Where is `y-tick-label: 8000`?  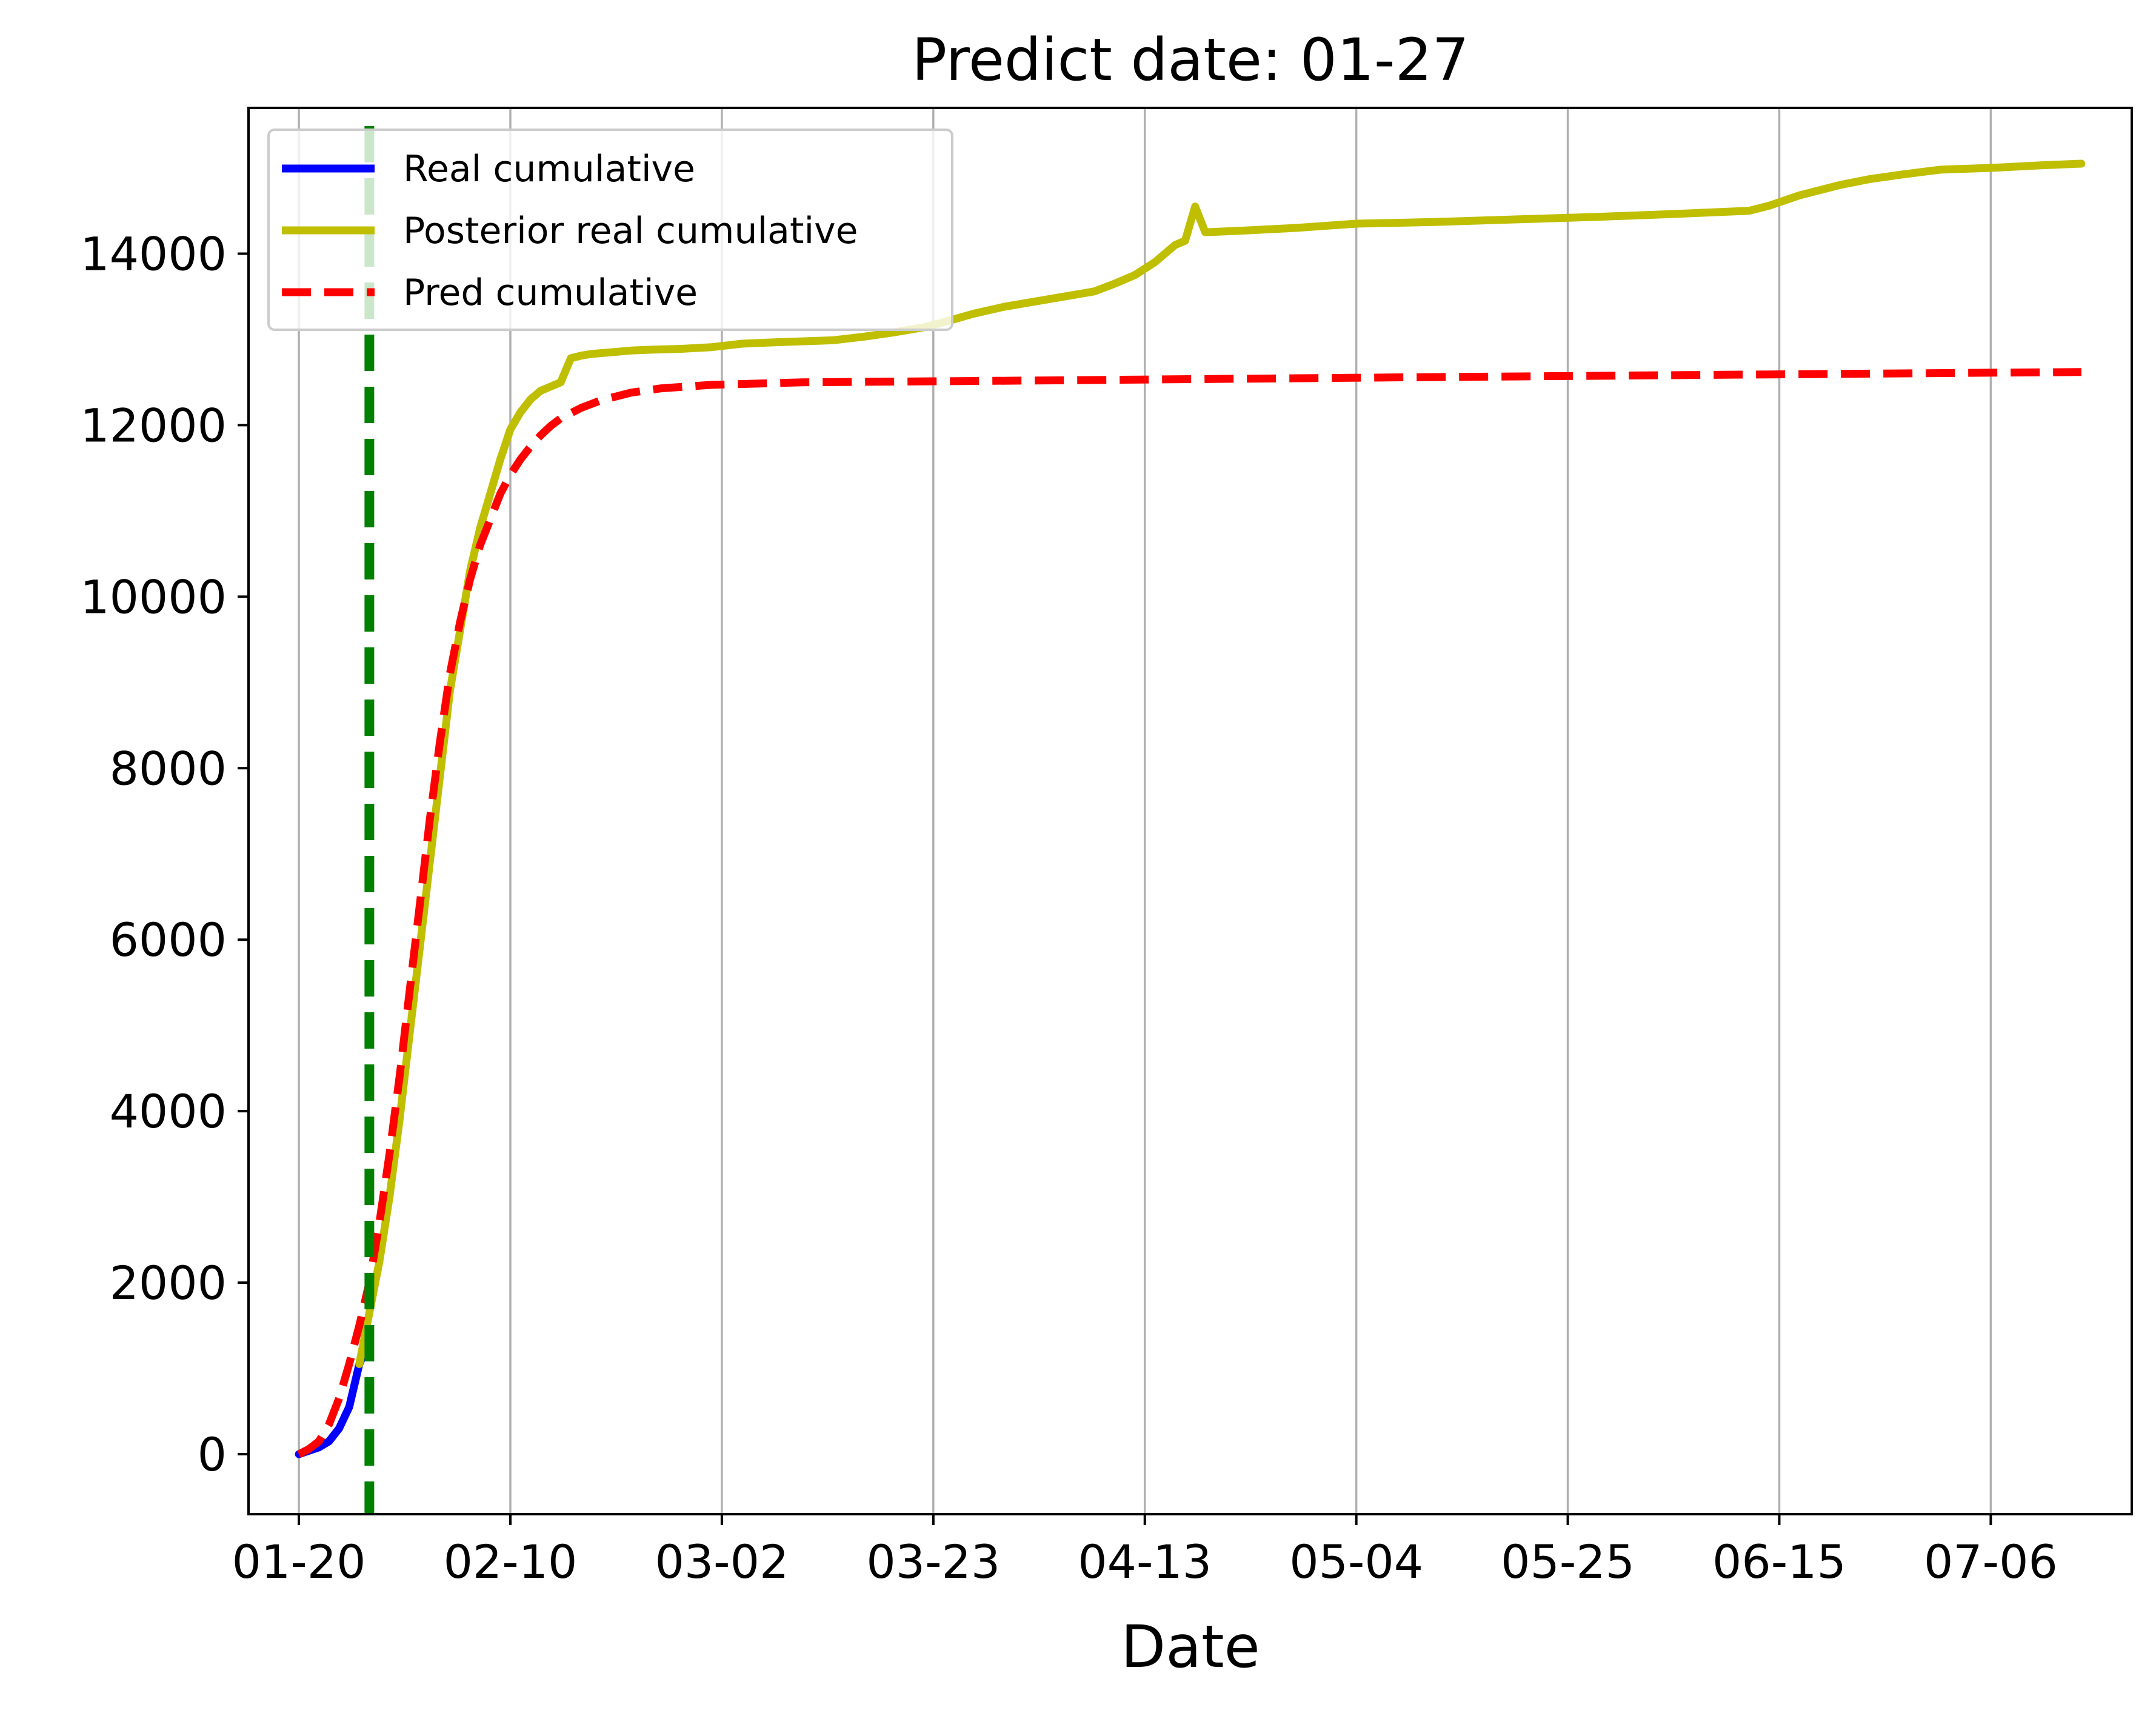
y-tick-label: 8000 is located at coordinates (168, 768).